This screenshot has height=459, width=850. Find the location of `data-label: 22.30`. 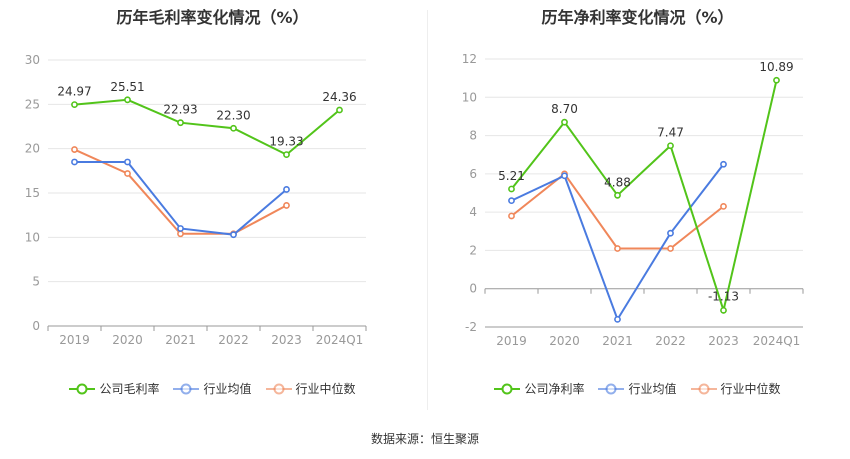

data-label: 22.30 is located at coordinates (233, 115).